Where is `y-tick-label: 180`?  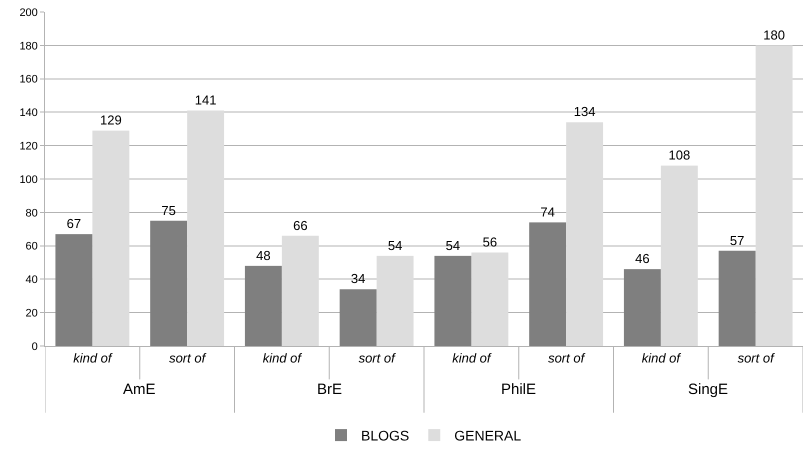
y-tick-label: 180 is located at coordinates (28, 46).